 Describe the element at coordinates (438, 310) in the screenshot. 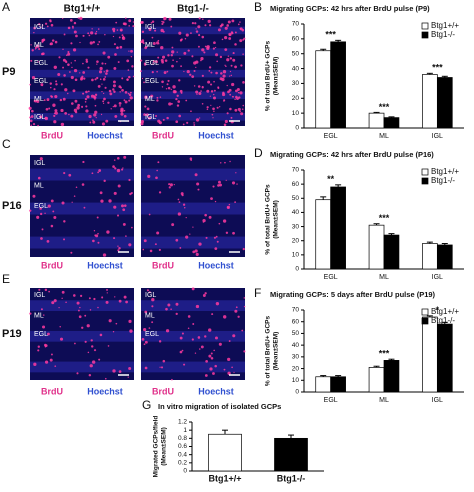

I see `significance: *` at that location.